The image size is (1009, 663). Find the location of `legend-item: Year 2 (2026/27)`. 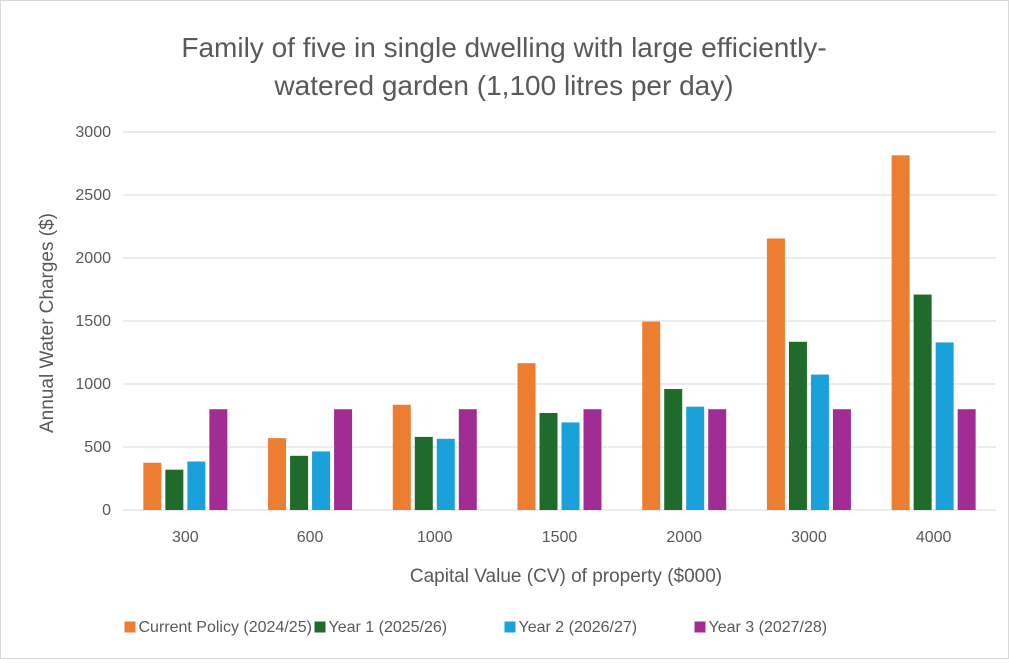

legend-item: Year 2 (2026/27) is located at coordinates (571, 627).